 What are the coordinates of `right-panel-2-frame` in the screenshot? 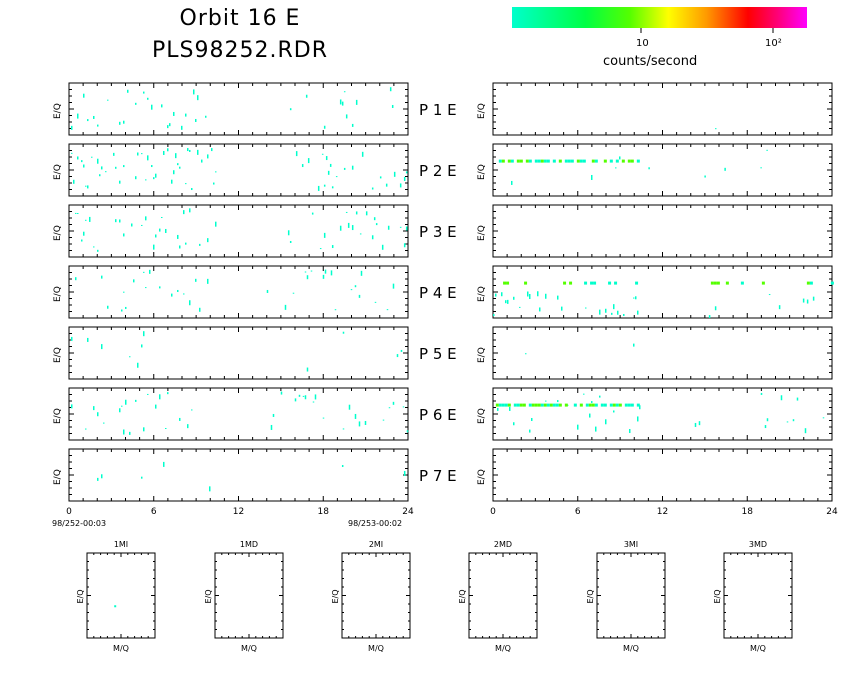 It's located at (662, 170).